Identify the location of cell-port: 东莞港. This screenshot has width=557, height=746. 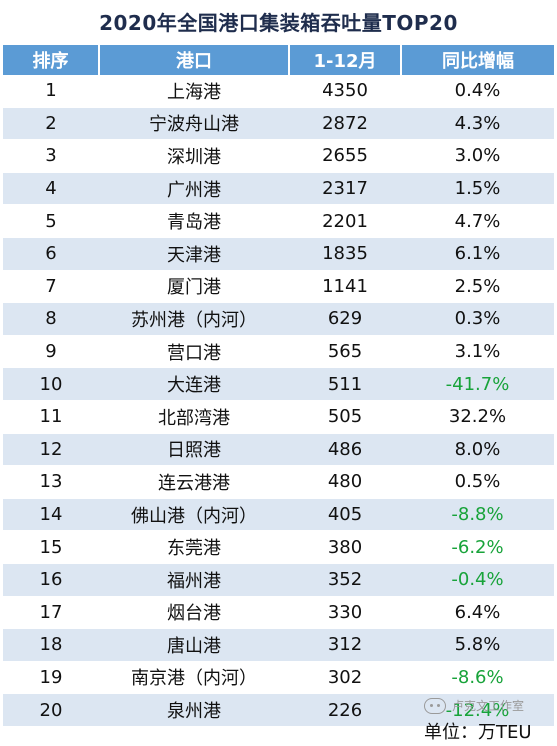
(194, 547).